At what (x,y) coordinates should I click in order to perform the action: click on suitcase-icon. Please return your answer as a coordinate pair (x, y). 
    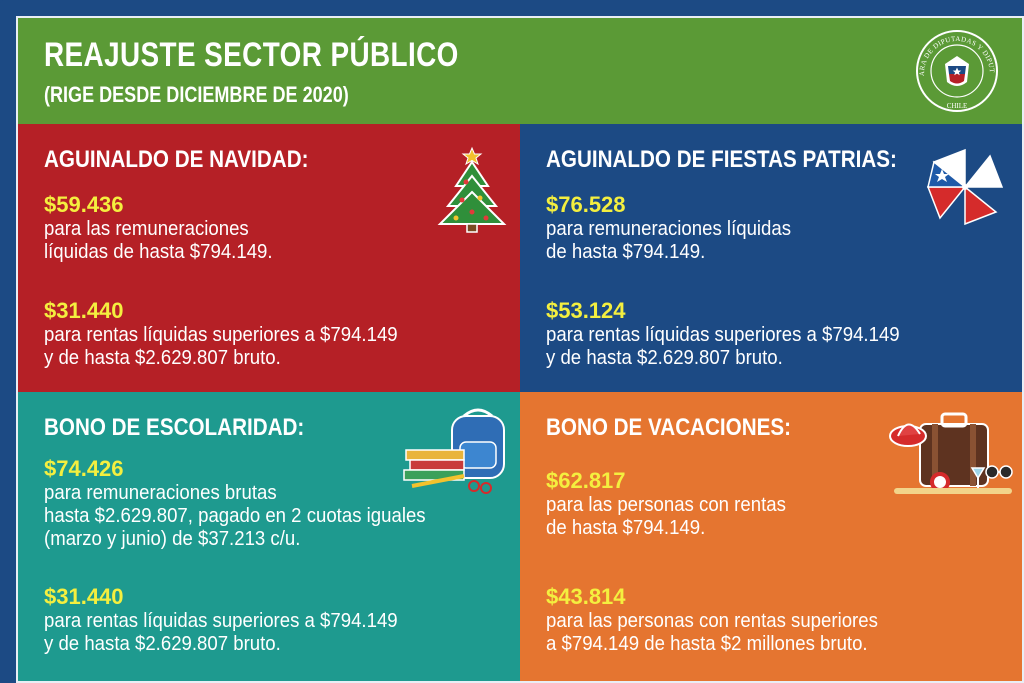
    Looking at the image, I should click on (951, 453).